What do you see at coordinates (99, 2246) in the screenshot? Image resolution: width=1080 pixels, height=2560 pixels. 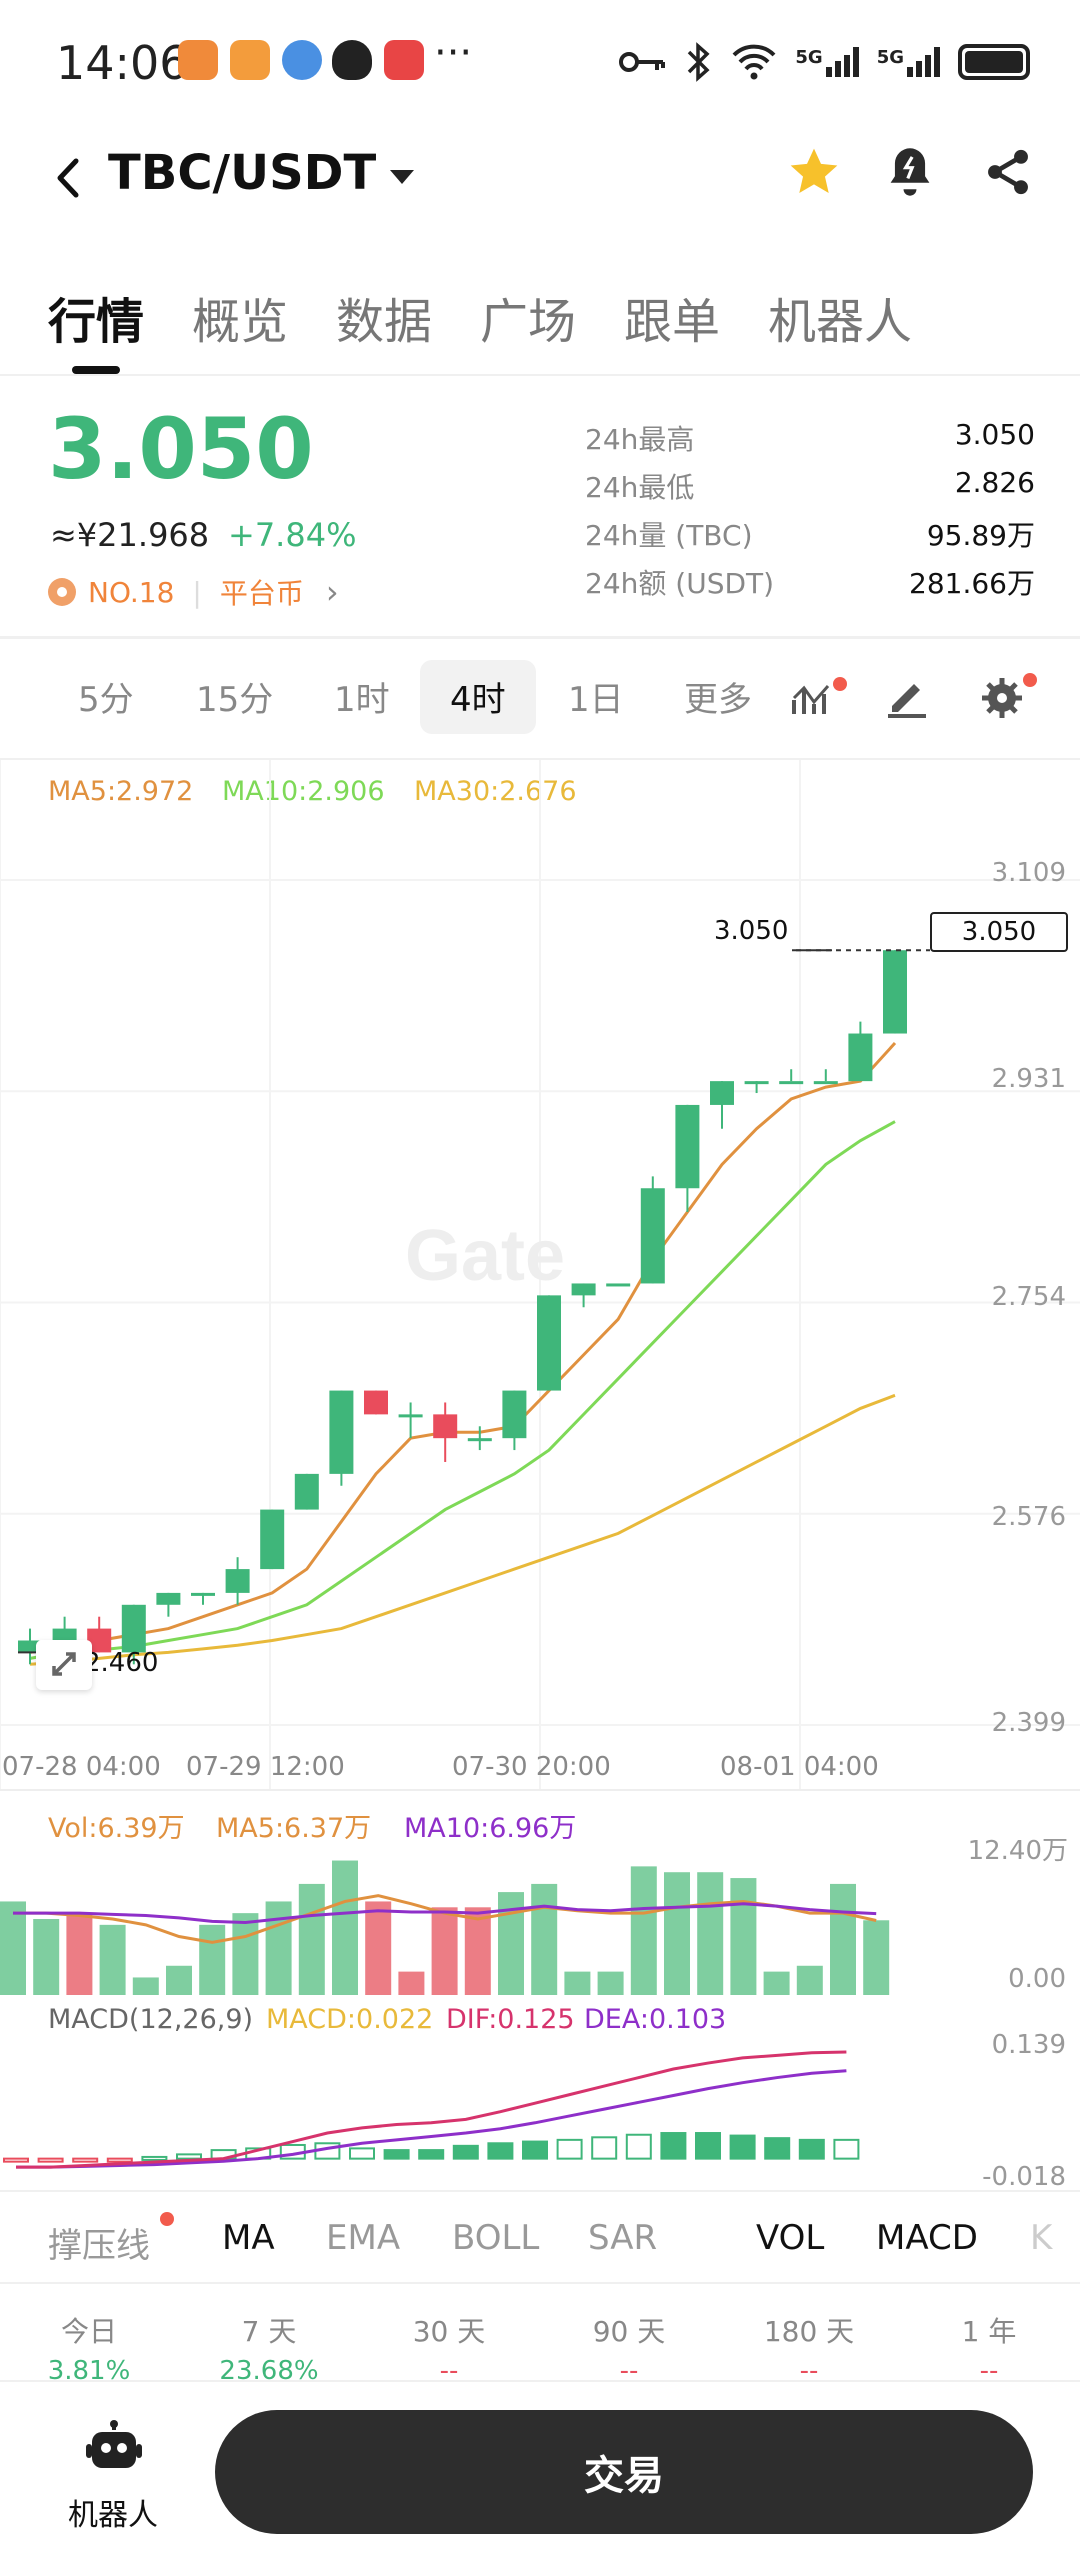 I see `indicator-support-resistance: 撑压线` at bounding box center [99, 2246].